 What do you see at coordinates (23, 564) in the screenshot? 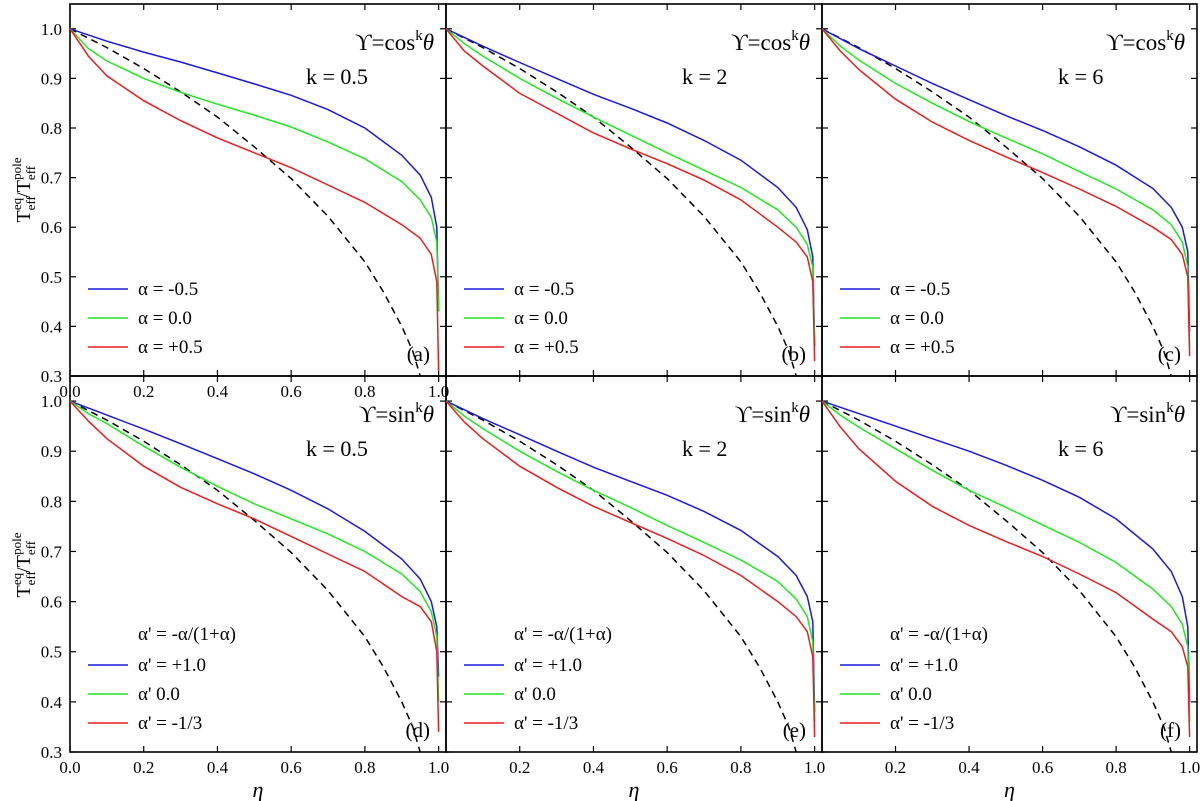
I see `y-axis-label-bottom: Teffeq/Teffpole` at bounding box center [23, 564].